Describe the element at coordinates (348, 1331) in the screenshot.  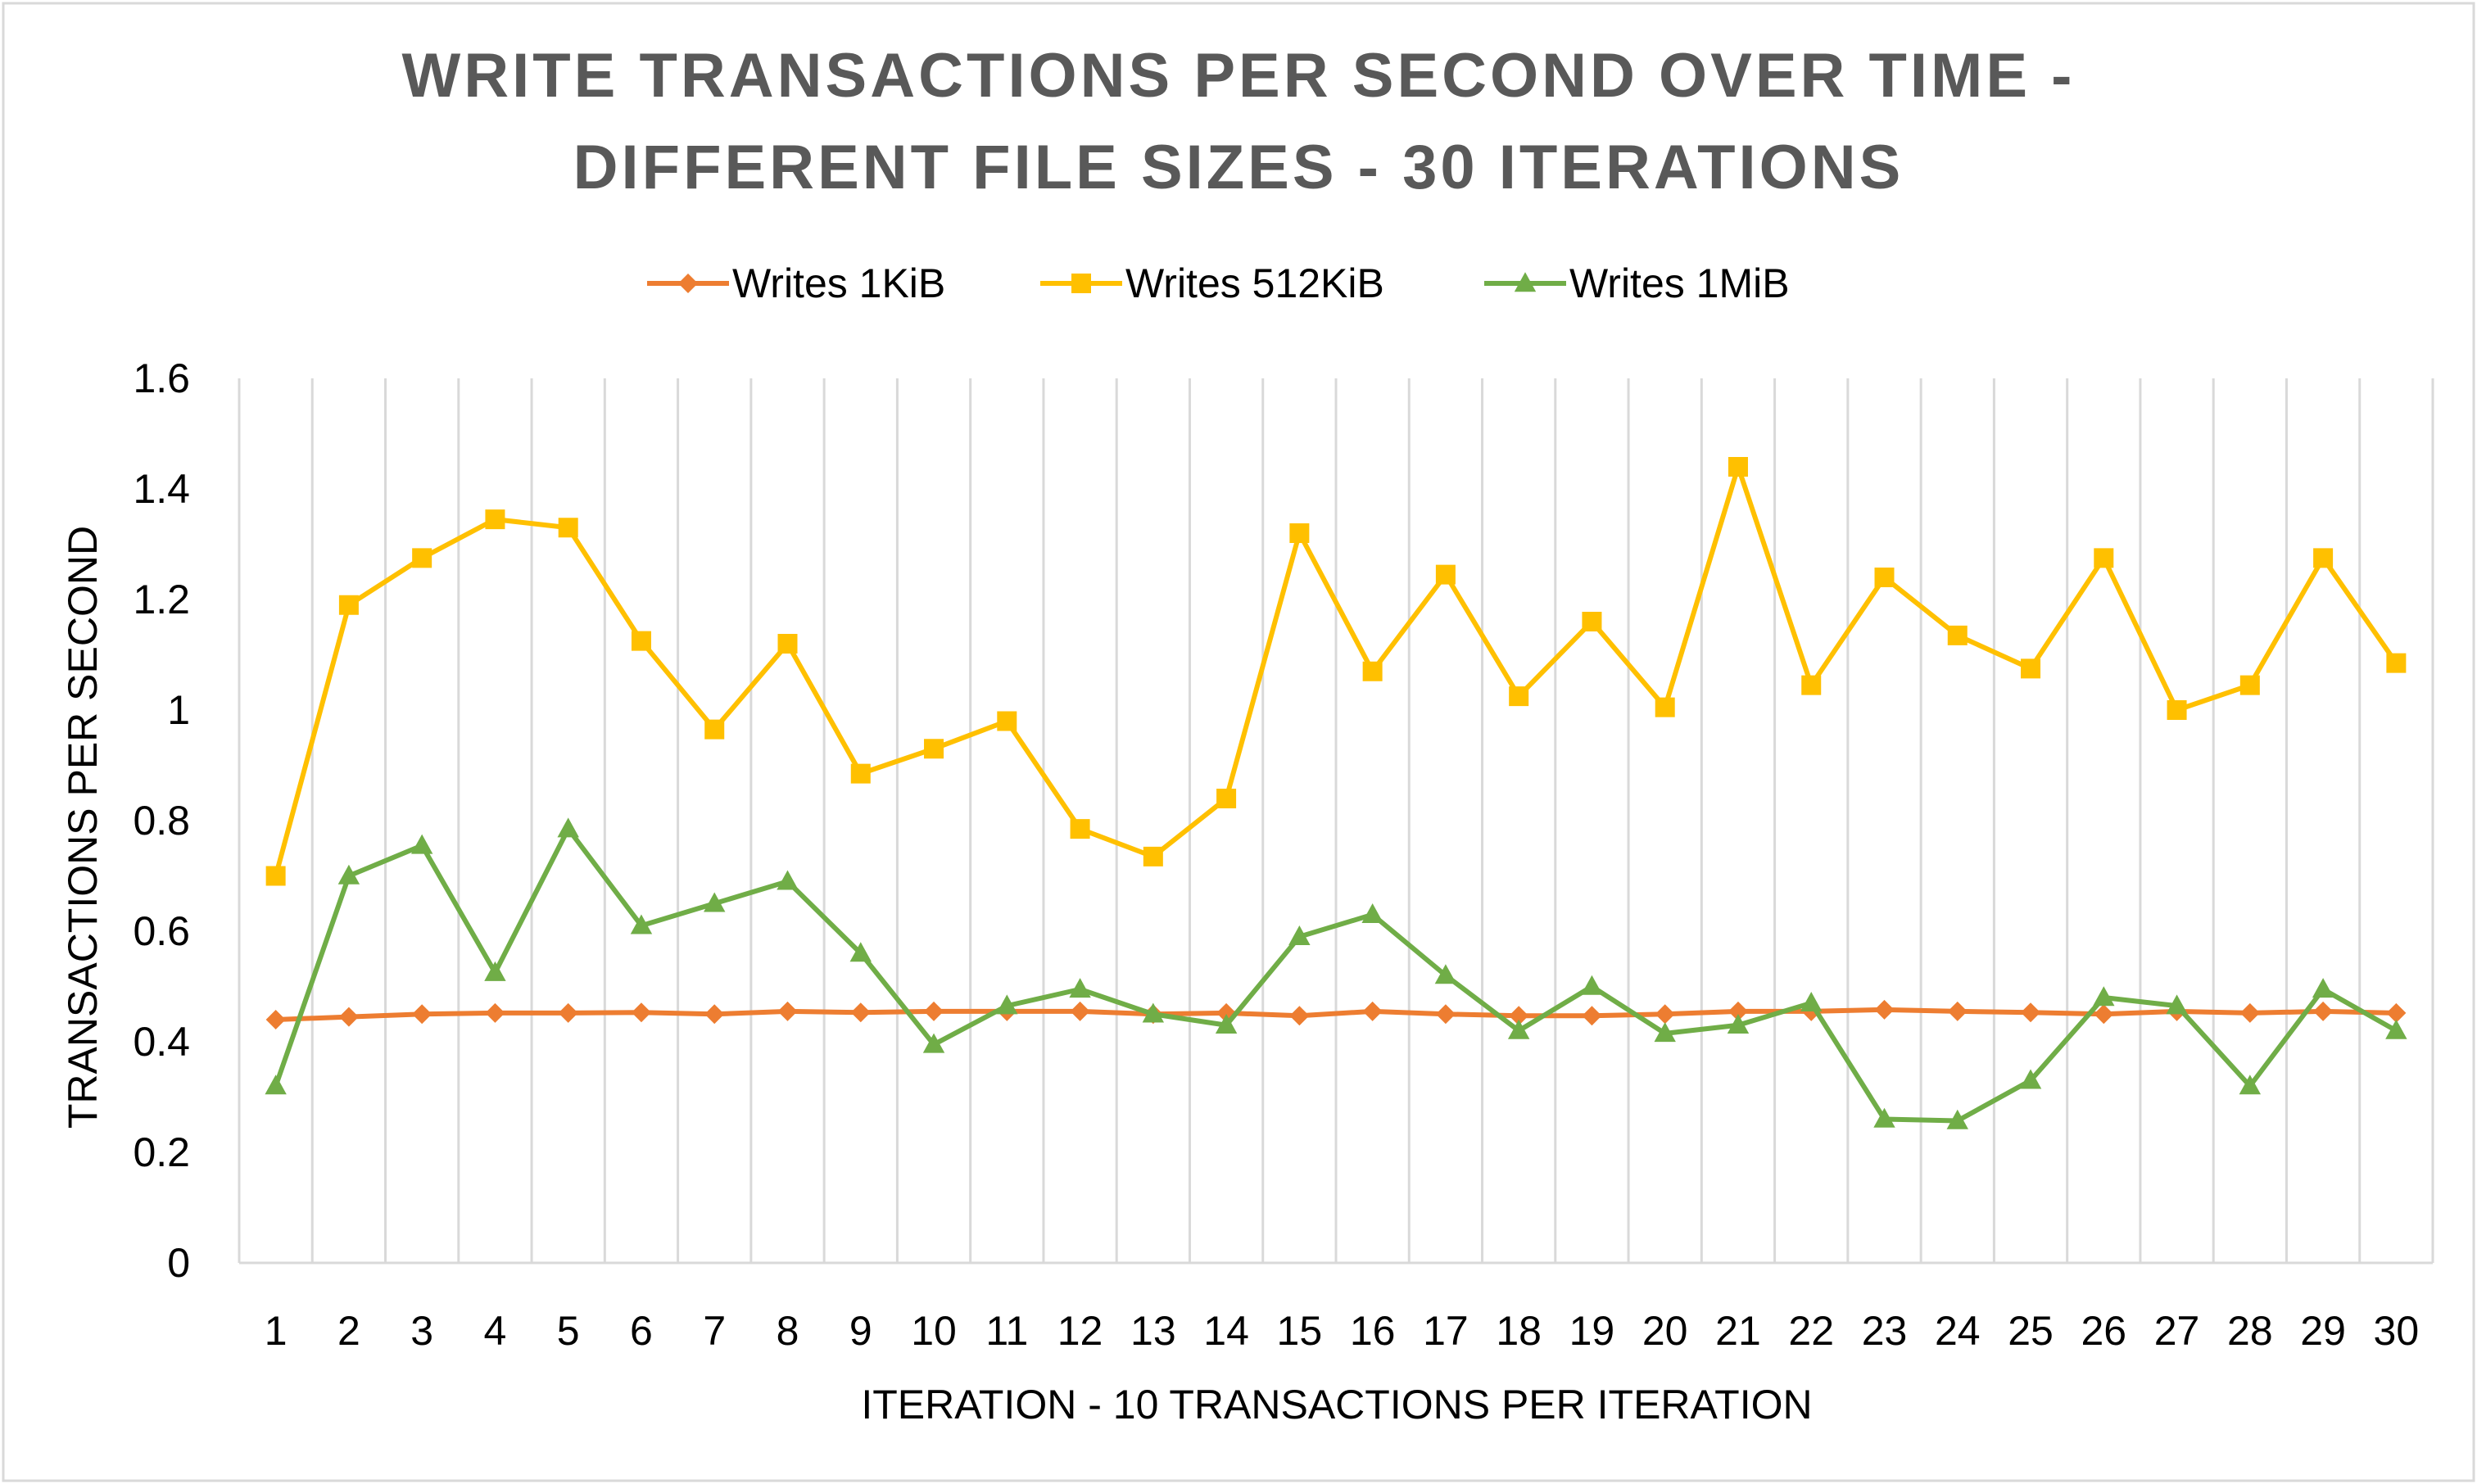
I see `x-tick-label: 2` at that location.